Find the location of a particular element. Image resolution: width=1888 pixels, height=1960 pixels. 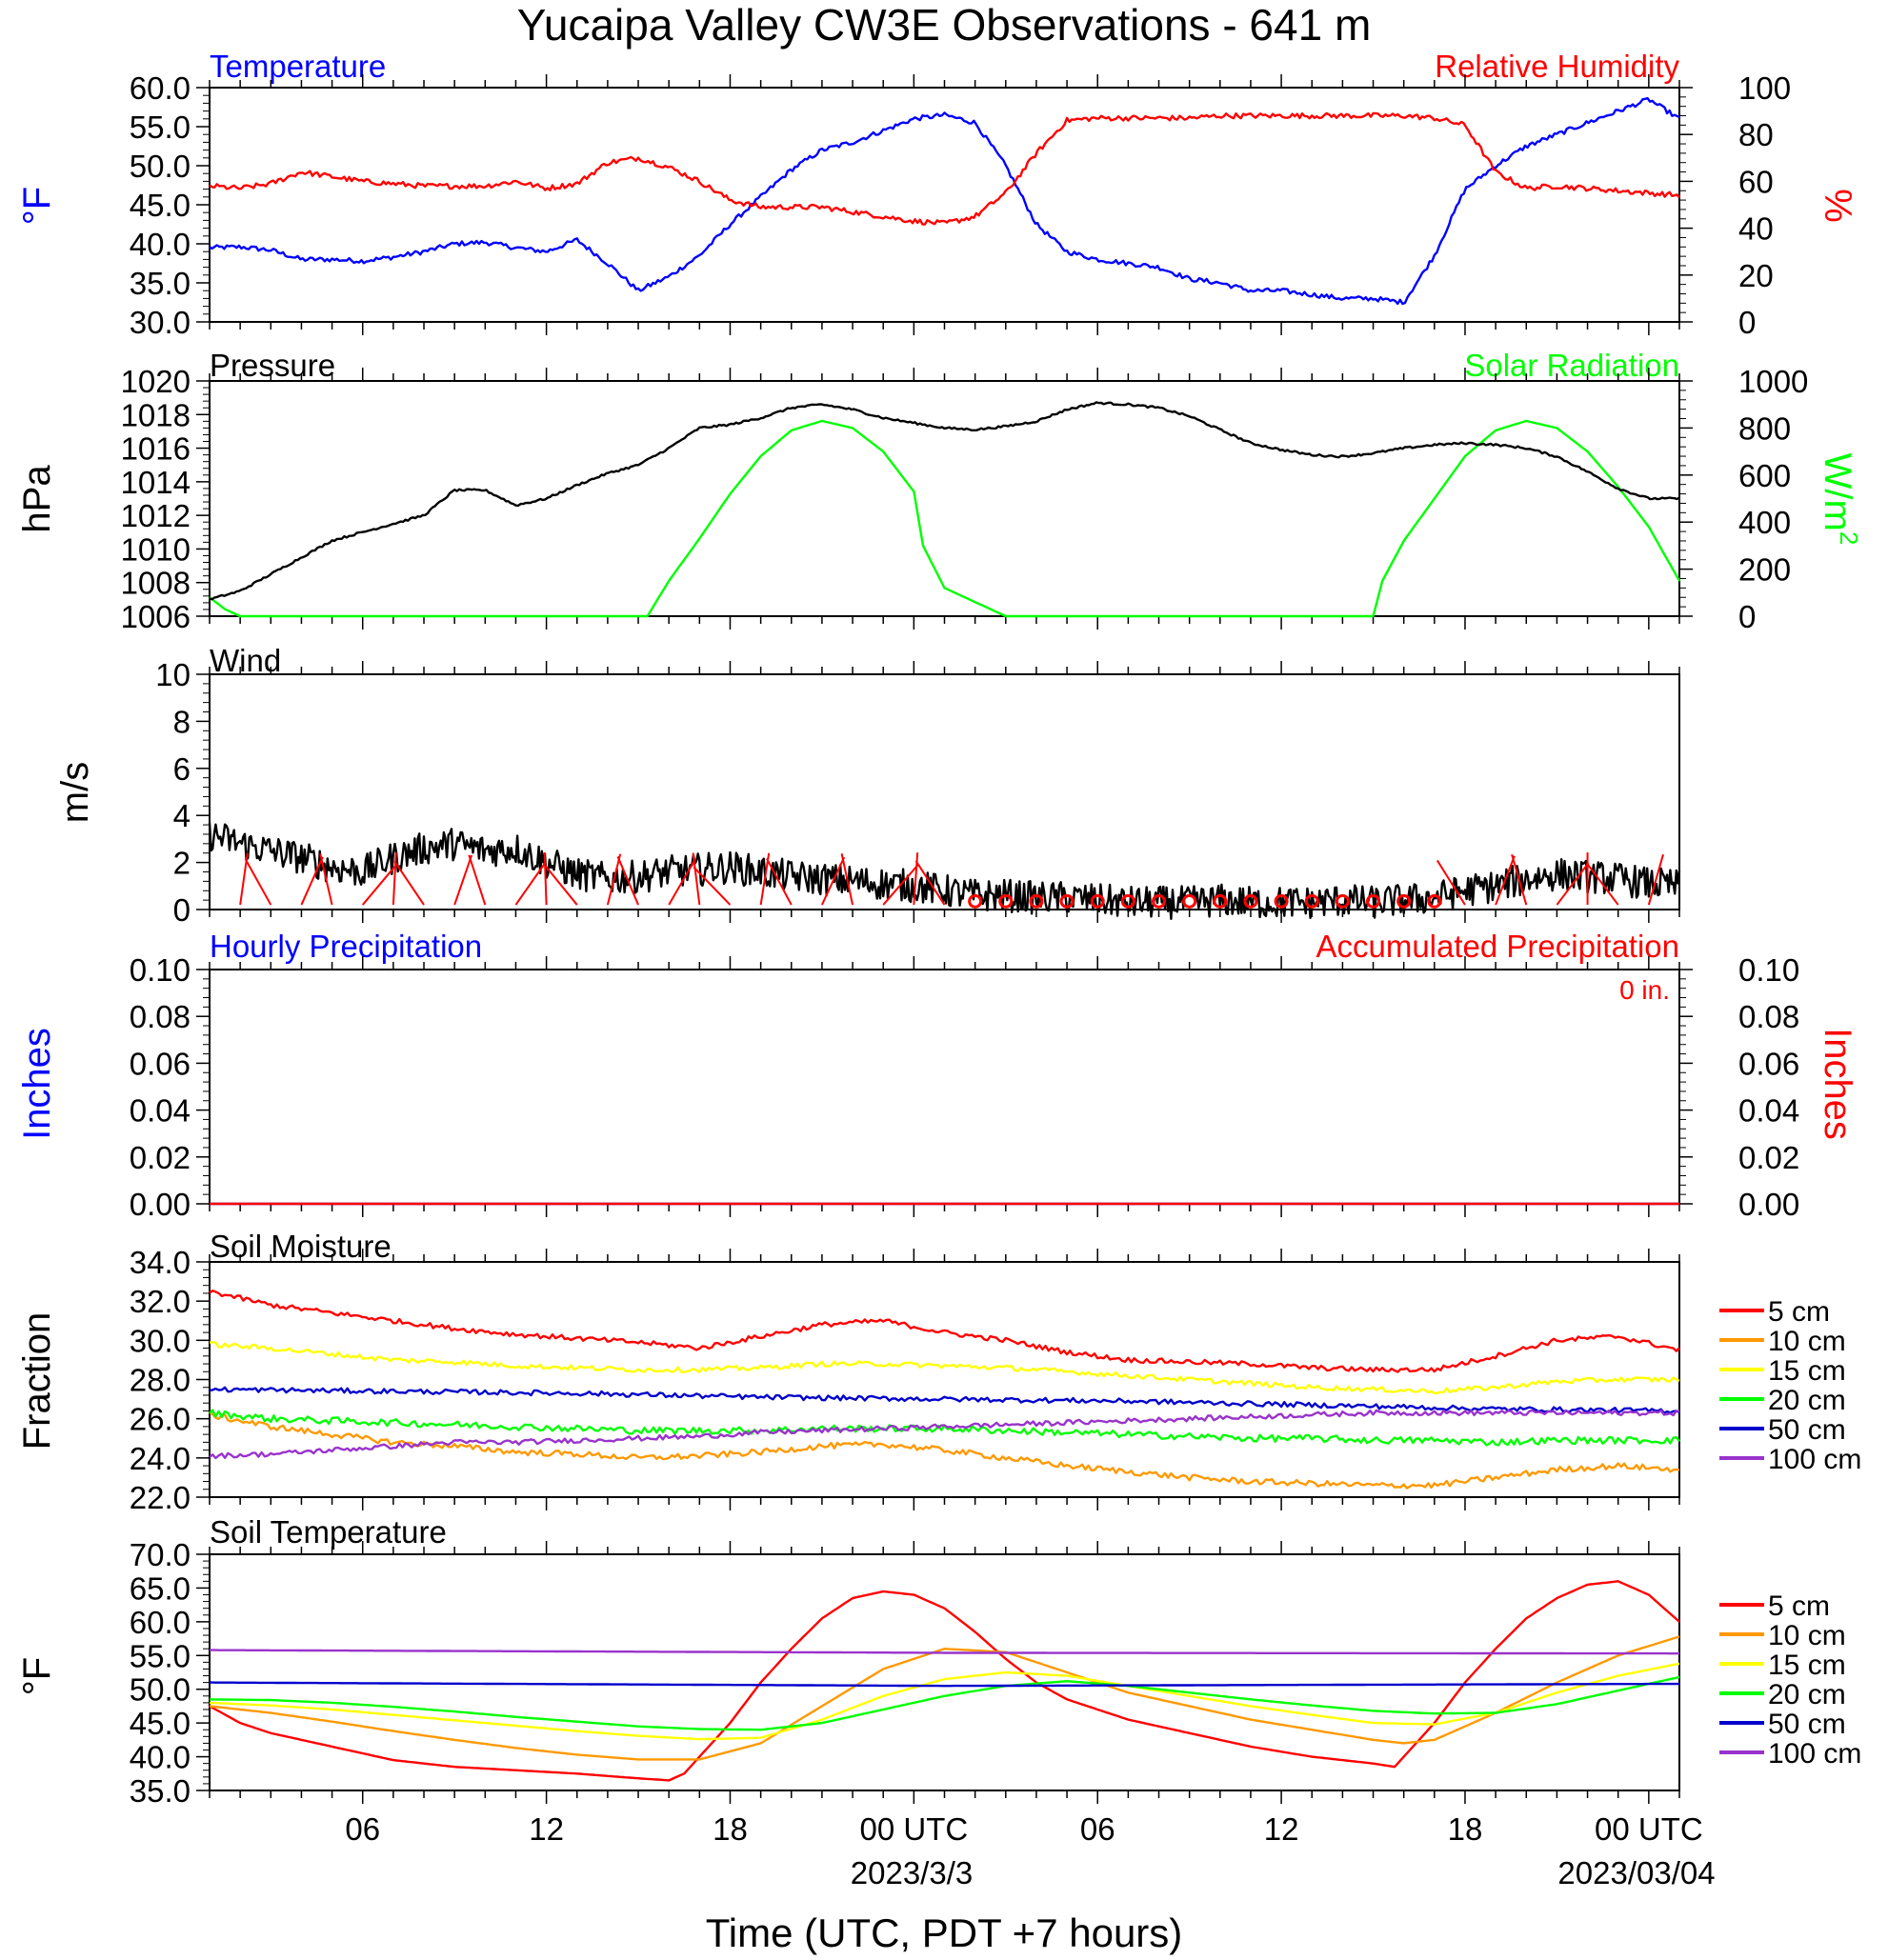

soil-moisture-legend-label: 15 cm is located at coordinates (1807, 1371).